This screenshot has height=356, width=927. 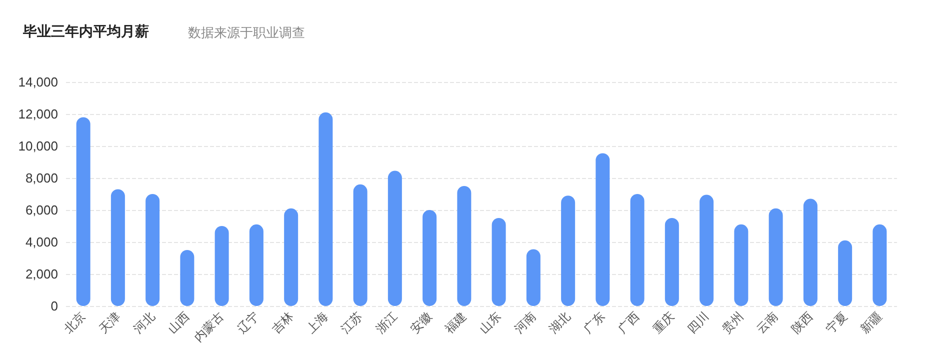 What do you see at coordinates (282, 322) in the screenshot?
I see `x-tick-label: 吉林` at bounding box center [282, 322].